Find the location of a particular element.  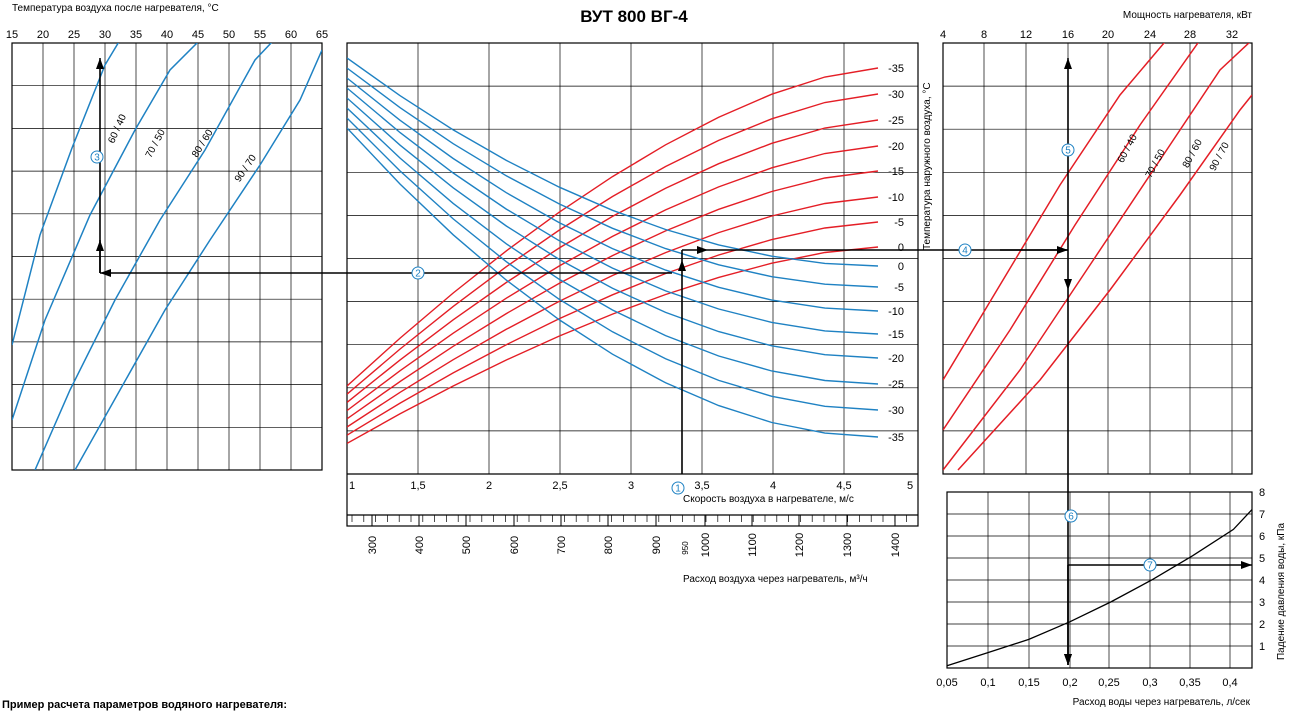

panel-d-ytick: 3 is located at coordinates (1262, 603).